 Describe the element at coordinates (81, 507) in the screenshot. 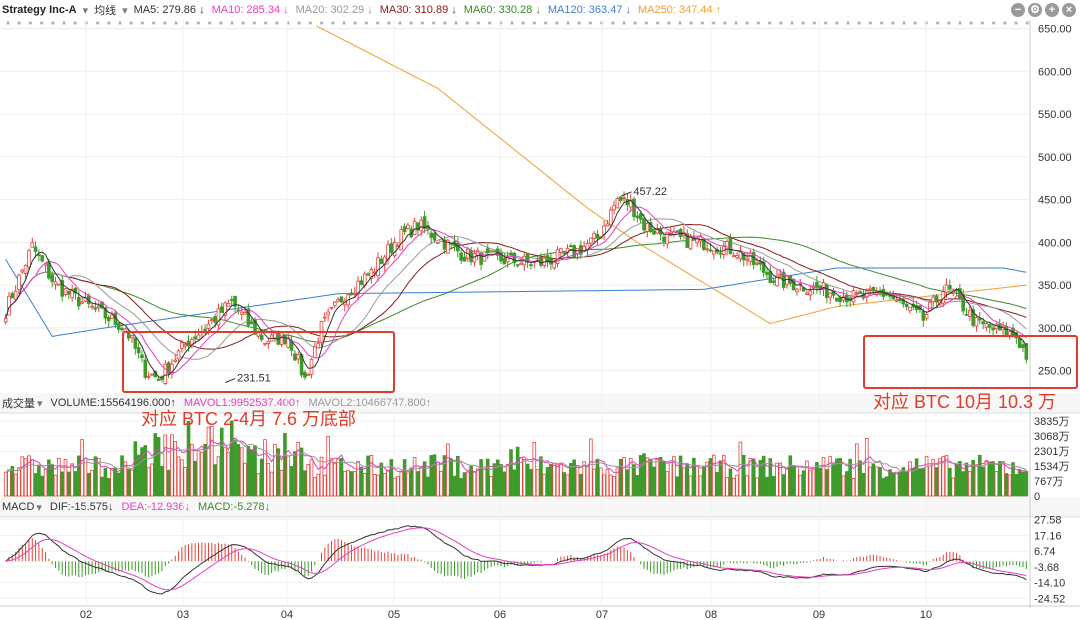

I see `dif-value: DIF:-15.575↓` at that location.